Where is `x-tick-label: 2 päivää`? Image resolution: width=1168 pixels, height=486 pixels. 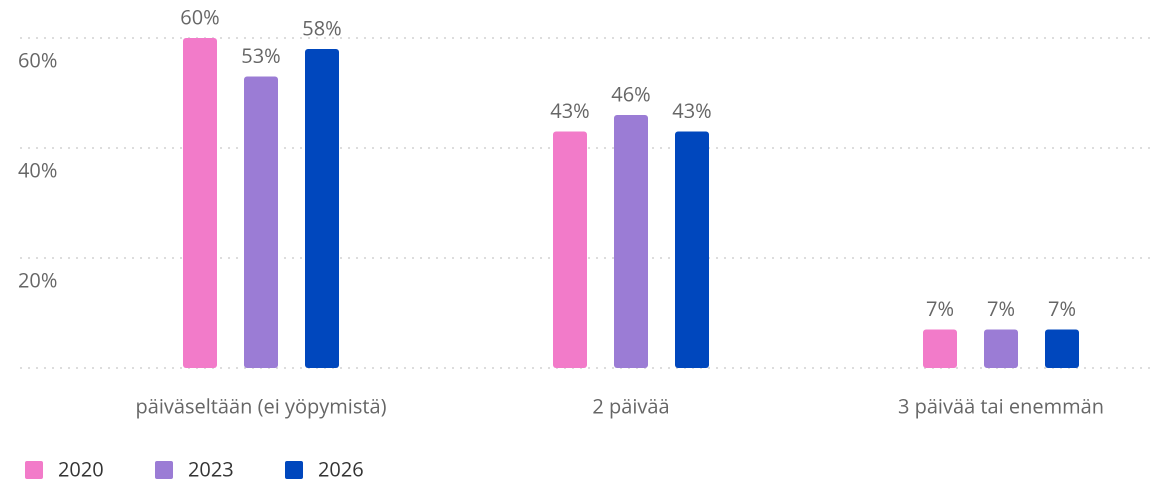
x-tick-label: 2 päivää is located at coordinates (630, 405).